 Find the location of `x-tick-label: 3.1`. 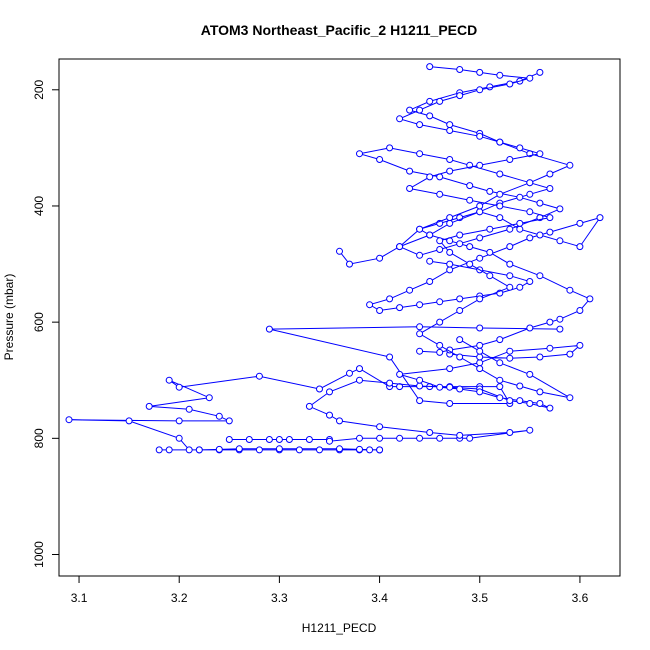

x-tick-label: 3.1 is located at coordinates (79, 598).